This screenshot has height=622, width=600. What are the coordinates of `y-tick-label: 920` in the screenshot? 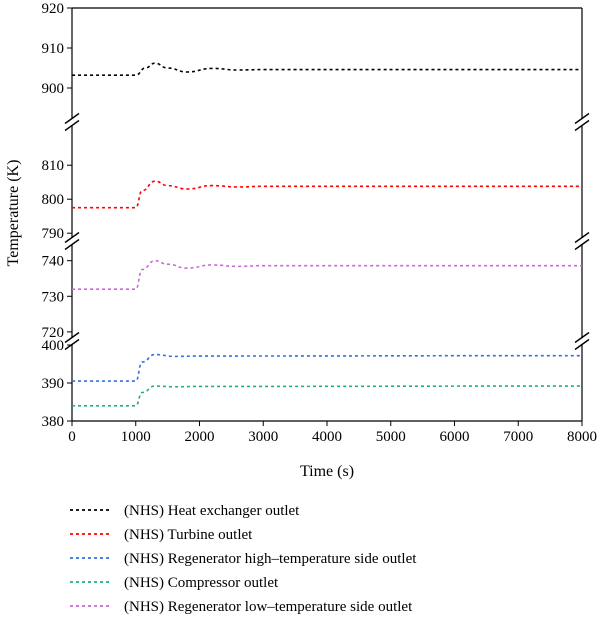 It's located at (53, 9).